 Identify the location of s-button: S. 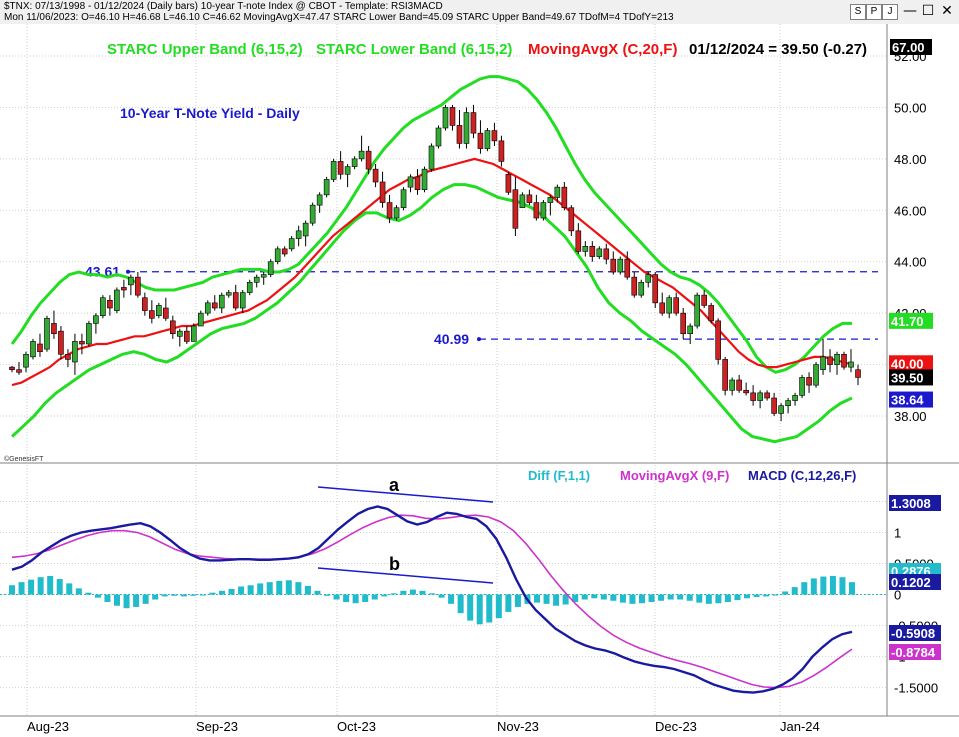
(858, 12).